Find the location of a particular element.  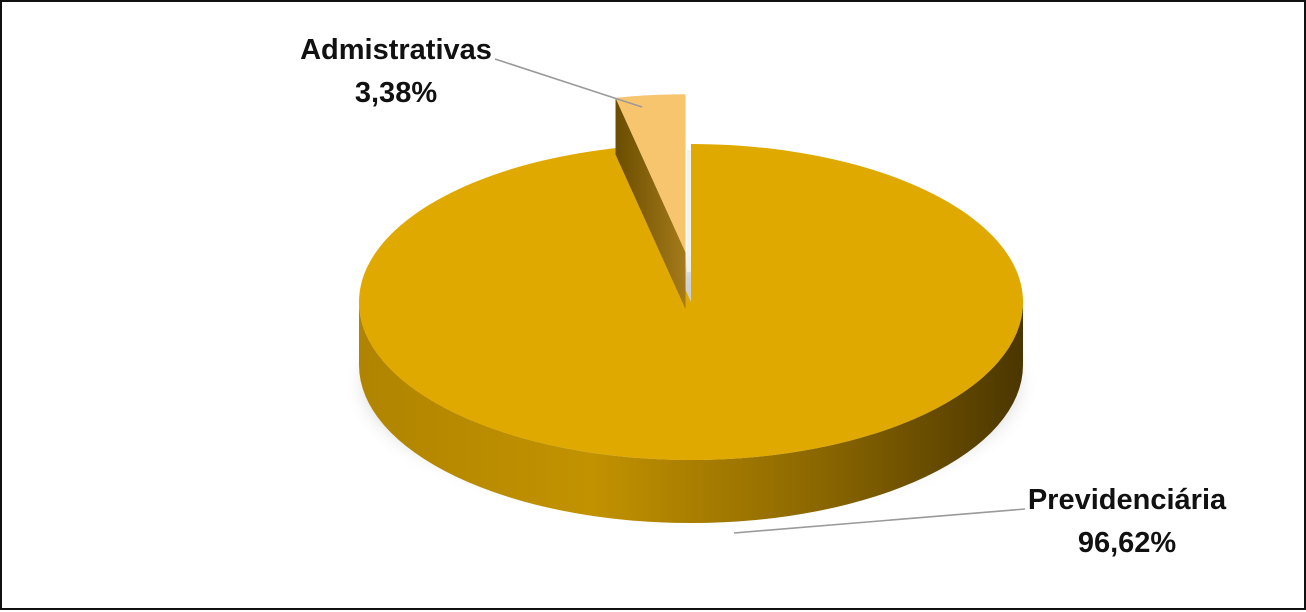

pie-slice-top is located at coordinates (650, 173).